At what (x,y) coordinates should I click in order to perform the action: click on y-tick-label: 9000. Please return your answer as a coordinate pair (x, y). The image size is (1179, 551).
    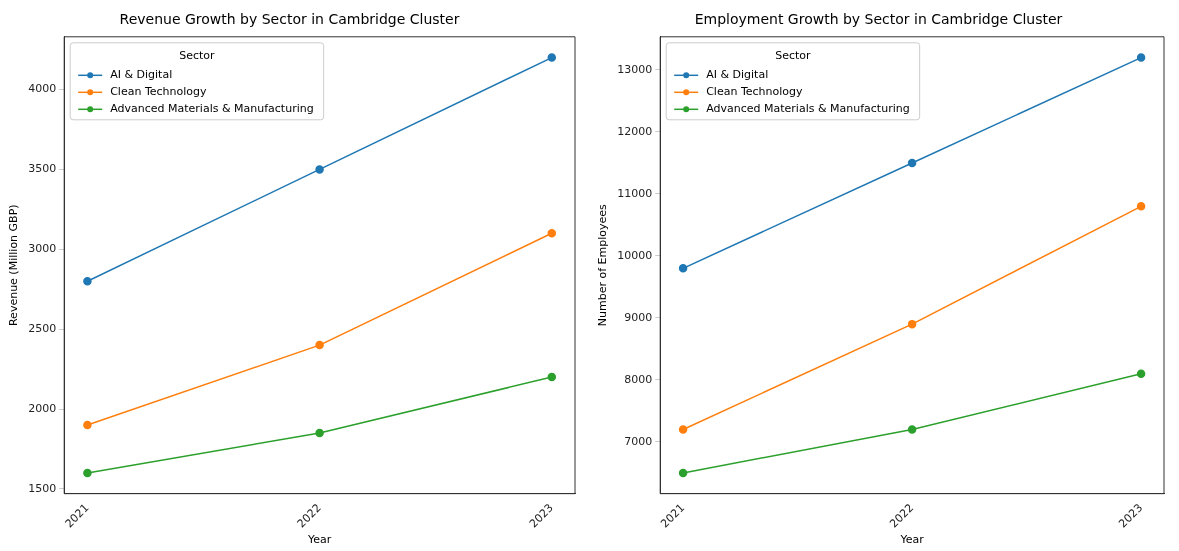
    Looking at the image, I should click on (638, 317).